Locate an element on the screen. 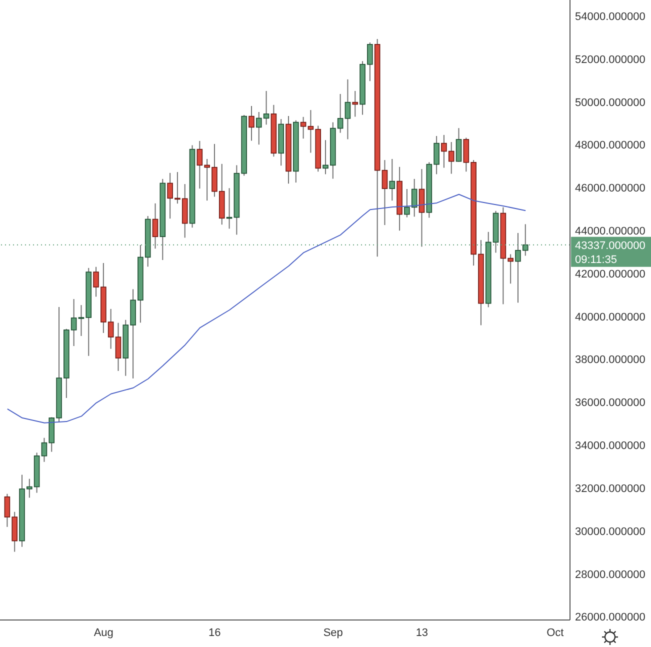 Image resolution: width=651 pixels, height=647 pixels. y-tick-label: 30000.000000 is located at coordinates (610, 532).